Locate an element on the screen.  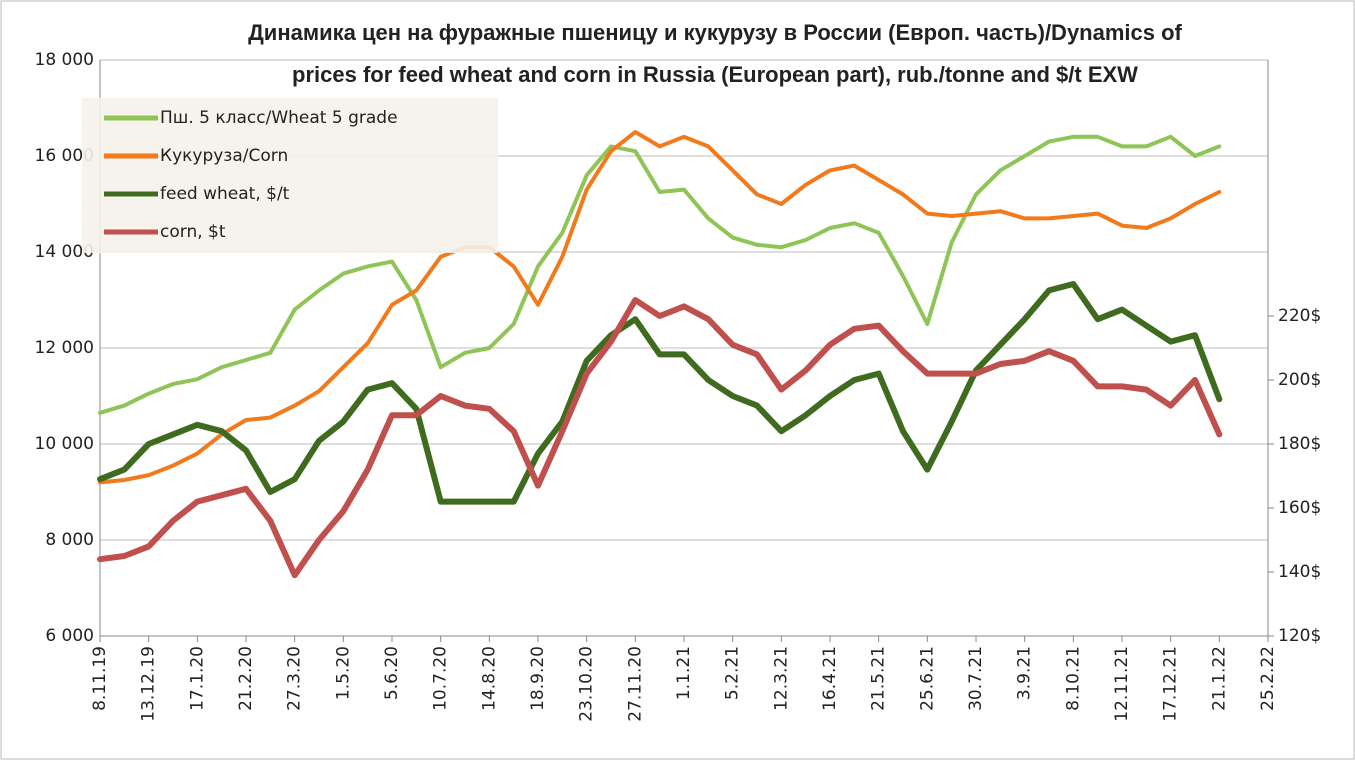
x-tick-label: 8.11.19 is located at coordinates (100, 678).